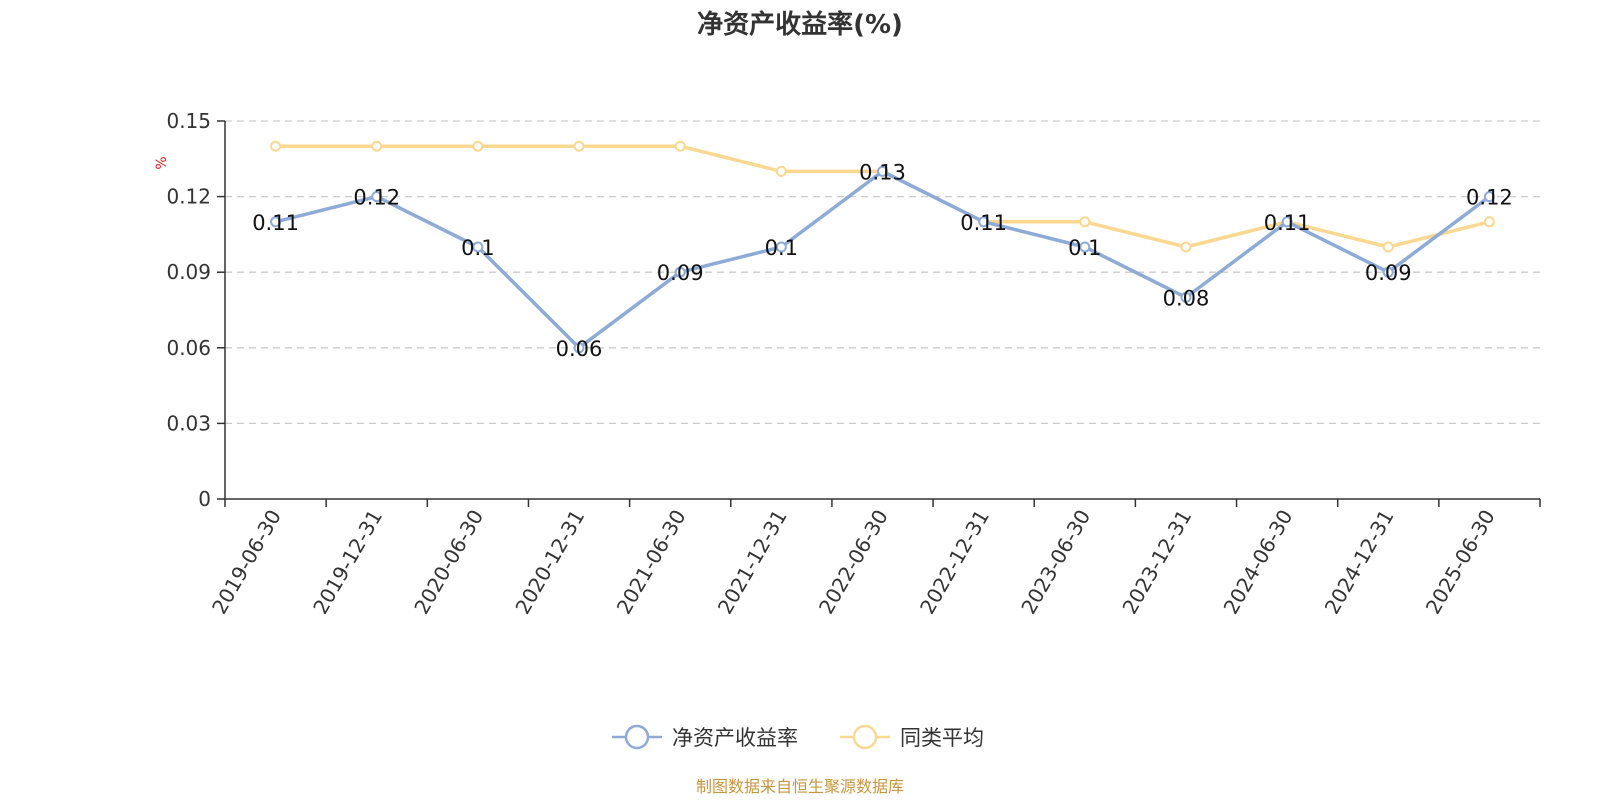 This screenshot has width=1600, height=800. Describe the element at coordinates (800, 24) in the screenshot. I see `chart-title: 净资产收益率(%)` at that location.